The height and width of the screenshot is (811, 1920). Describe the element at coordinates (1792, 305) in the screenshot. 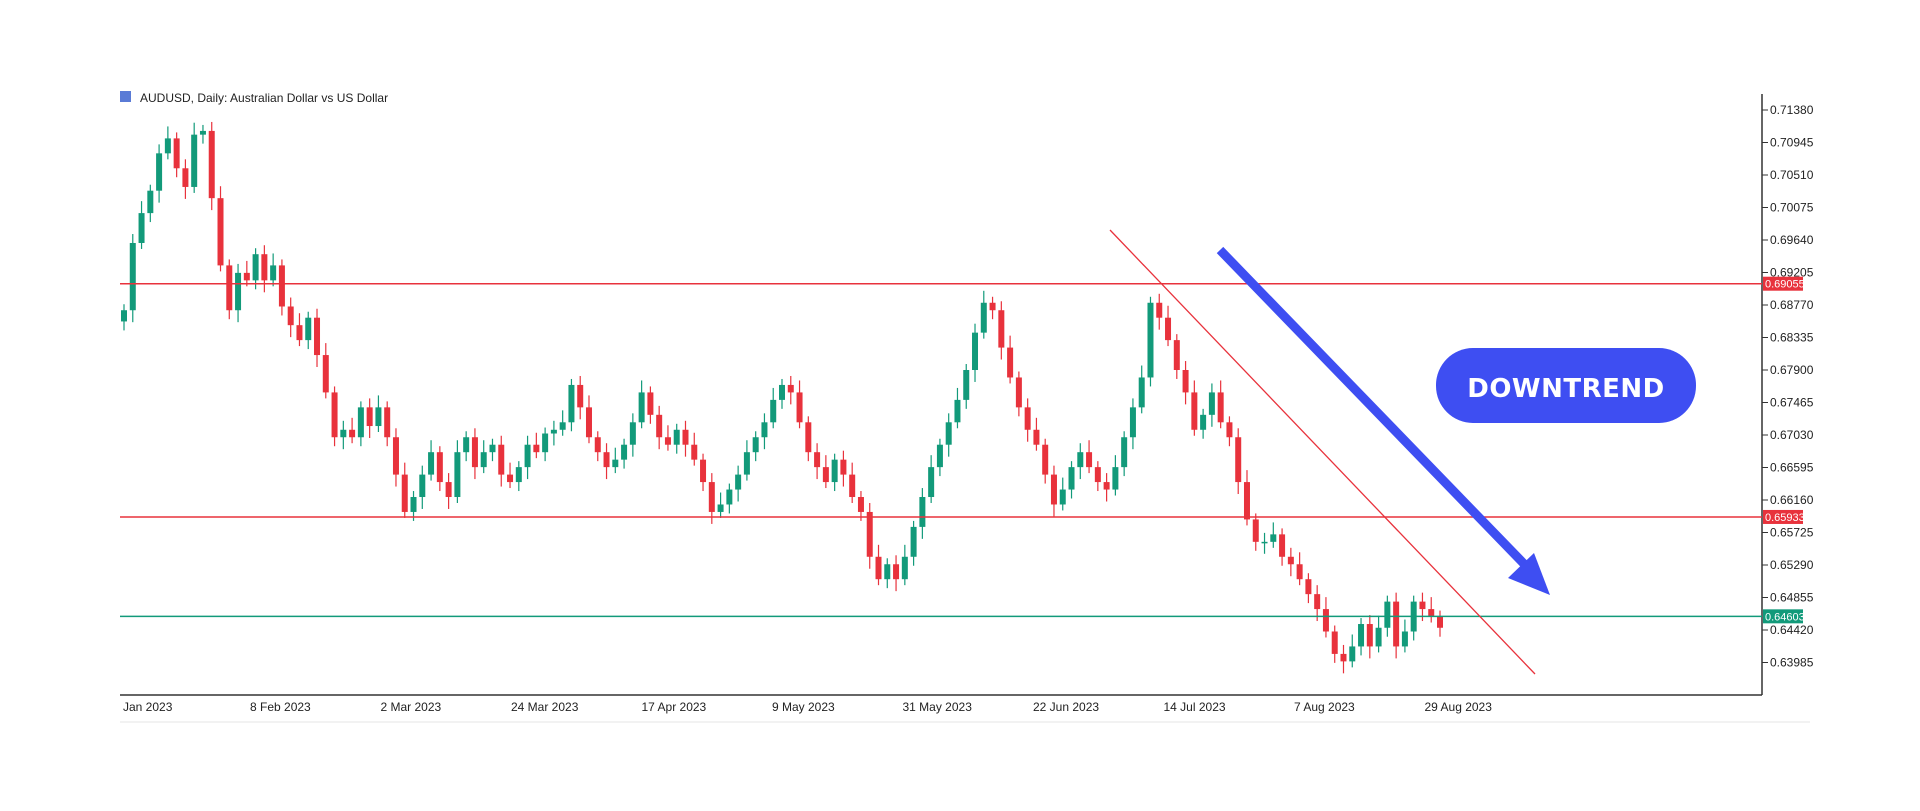

I see `price-tick-label: 0.68770` at that location.